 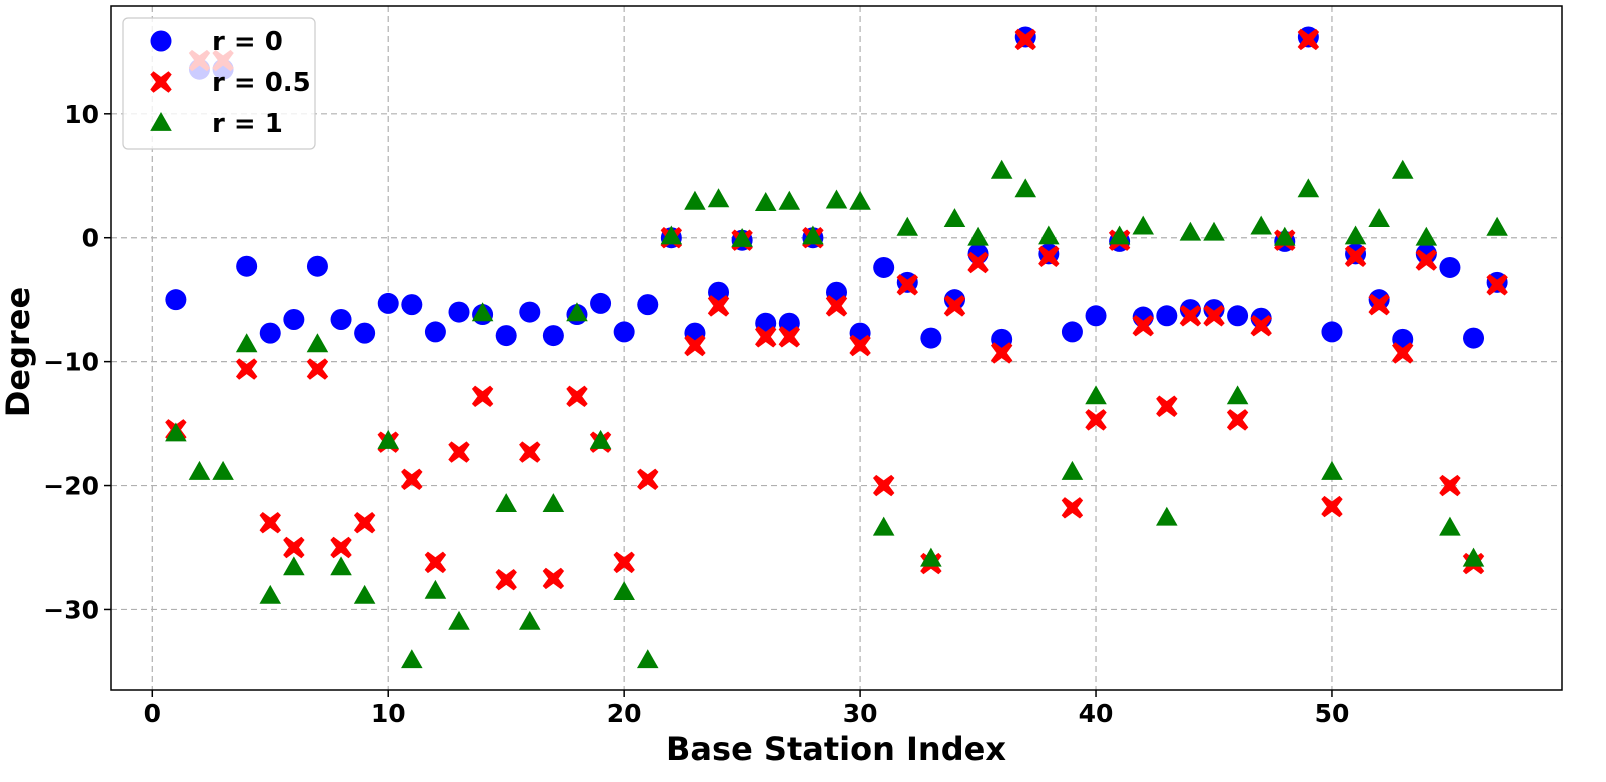 I want to click on legend-box, so click(x=219, y=83).